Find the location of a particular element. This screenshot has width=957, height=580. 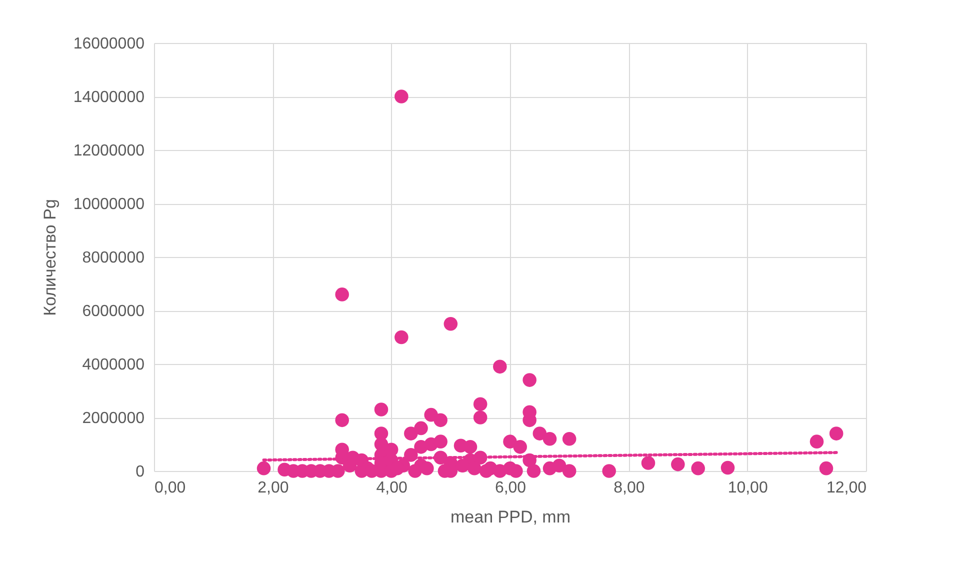

x-tick-label: 8,00 is located at coordinates (629, 488).